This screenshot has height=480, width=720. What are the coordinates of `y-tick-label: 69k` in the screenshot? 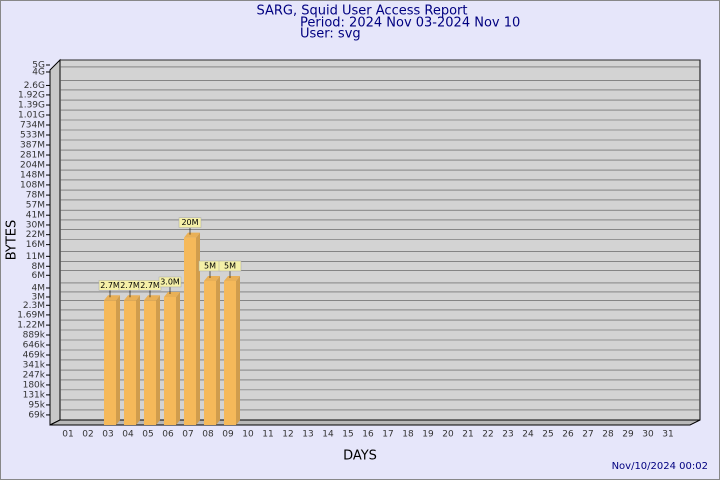 It's located at (36, 415).